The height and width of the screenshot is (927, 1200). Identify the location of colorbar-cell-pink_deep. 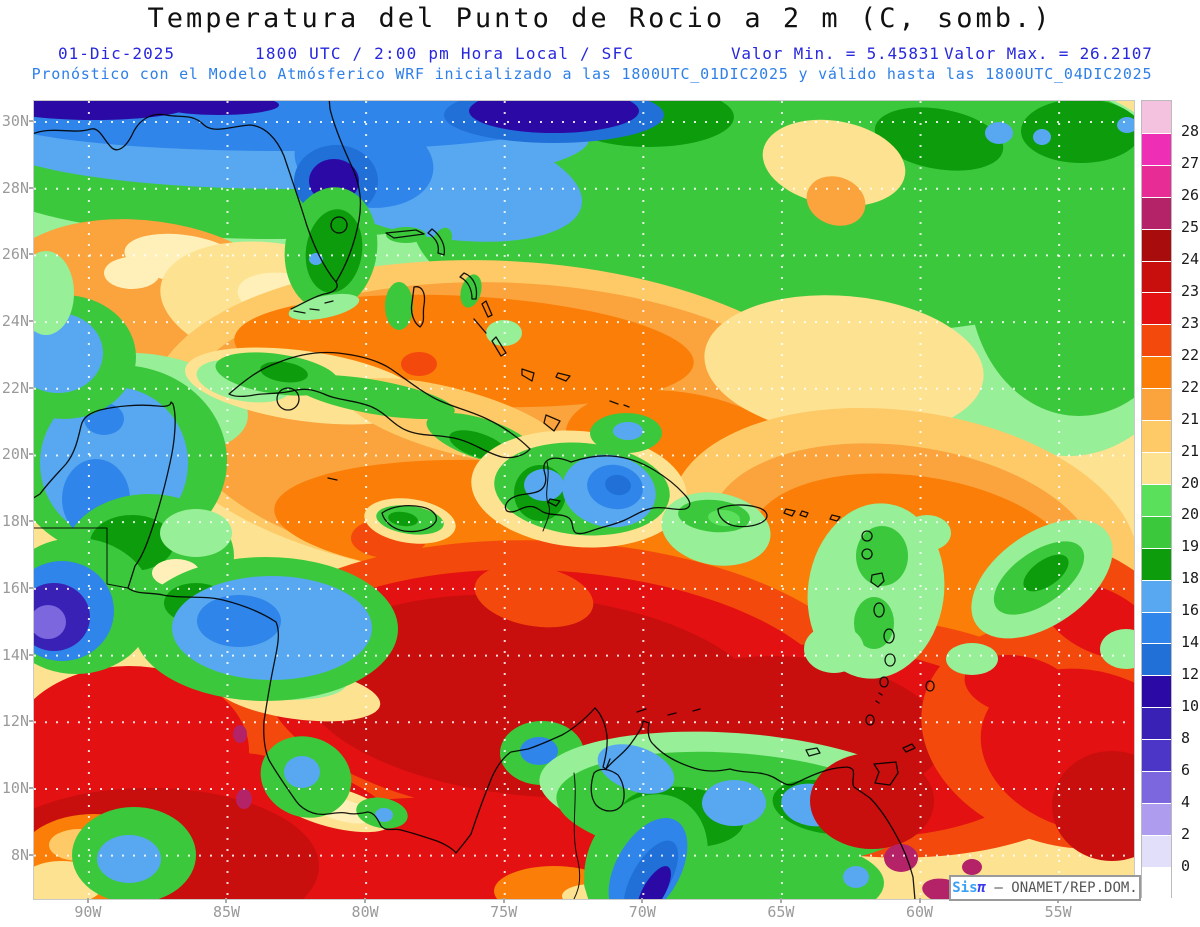
(1156, 180).